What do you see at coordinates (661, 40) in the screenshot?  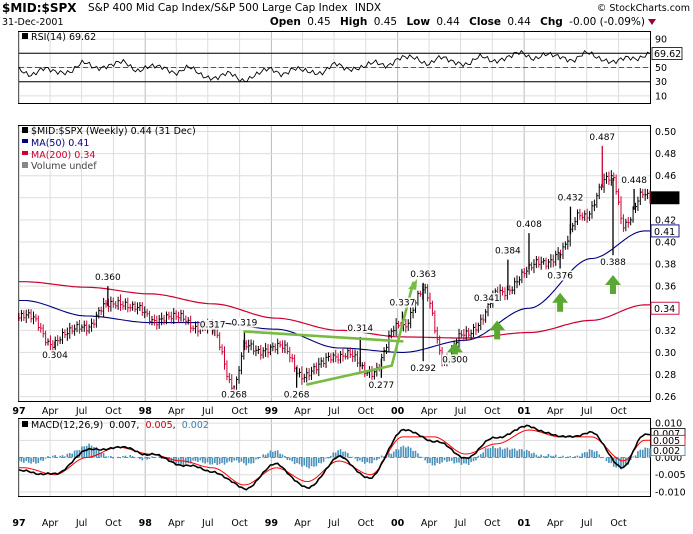 I see `rsi-tick-label: 90` at bounding box center [661, 40].